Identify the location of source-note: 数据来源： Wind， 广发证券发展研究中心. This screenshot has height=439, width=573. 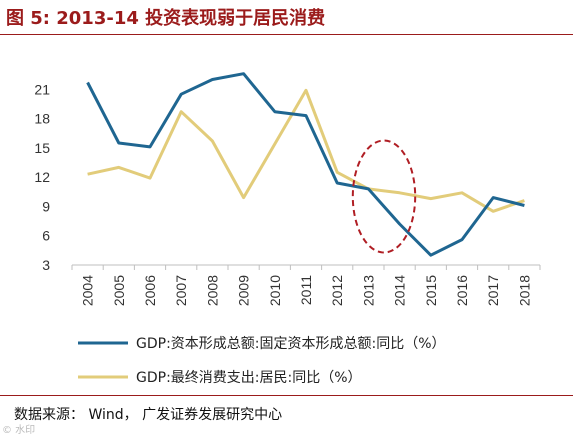
(148, 415).